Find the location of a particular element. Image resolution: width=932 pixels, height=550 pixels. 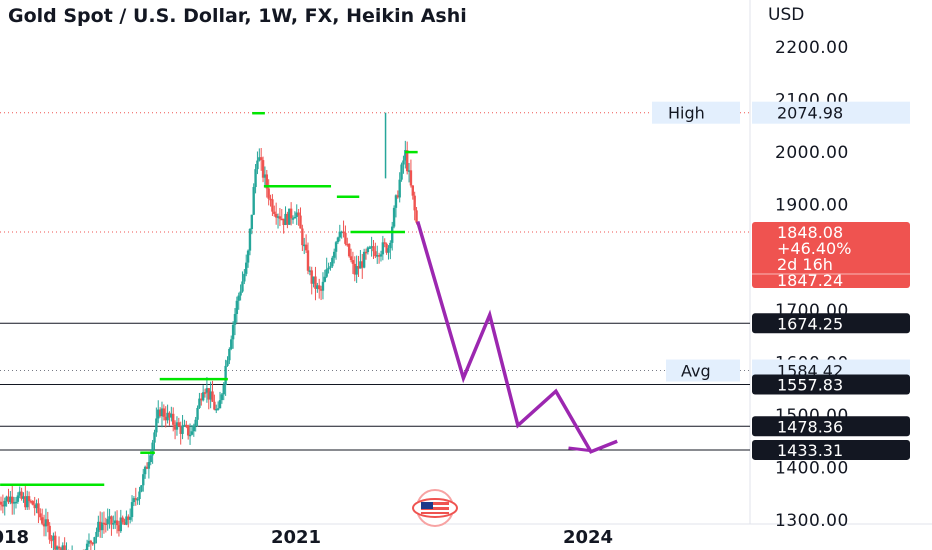

level-value: 1433.31 is located at coordinates (810, 450).